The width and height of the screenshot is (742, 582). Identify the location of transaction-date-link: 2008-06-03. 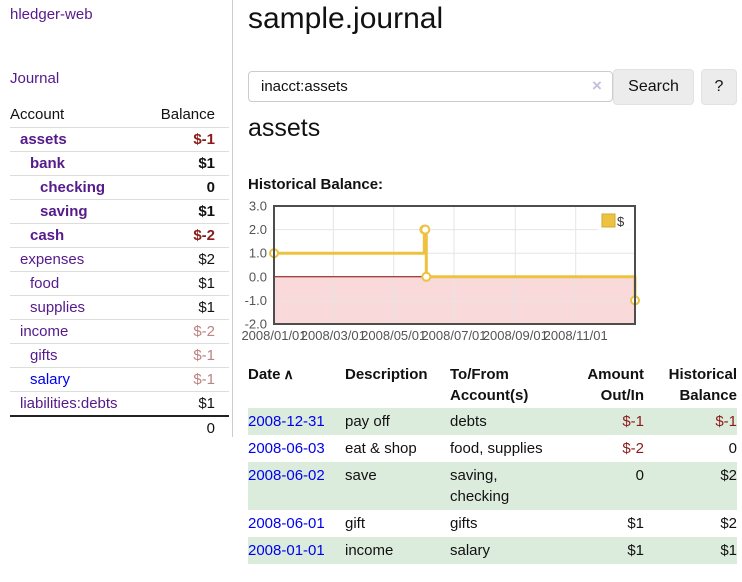
(286, 448).